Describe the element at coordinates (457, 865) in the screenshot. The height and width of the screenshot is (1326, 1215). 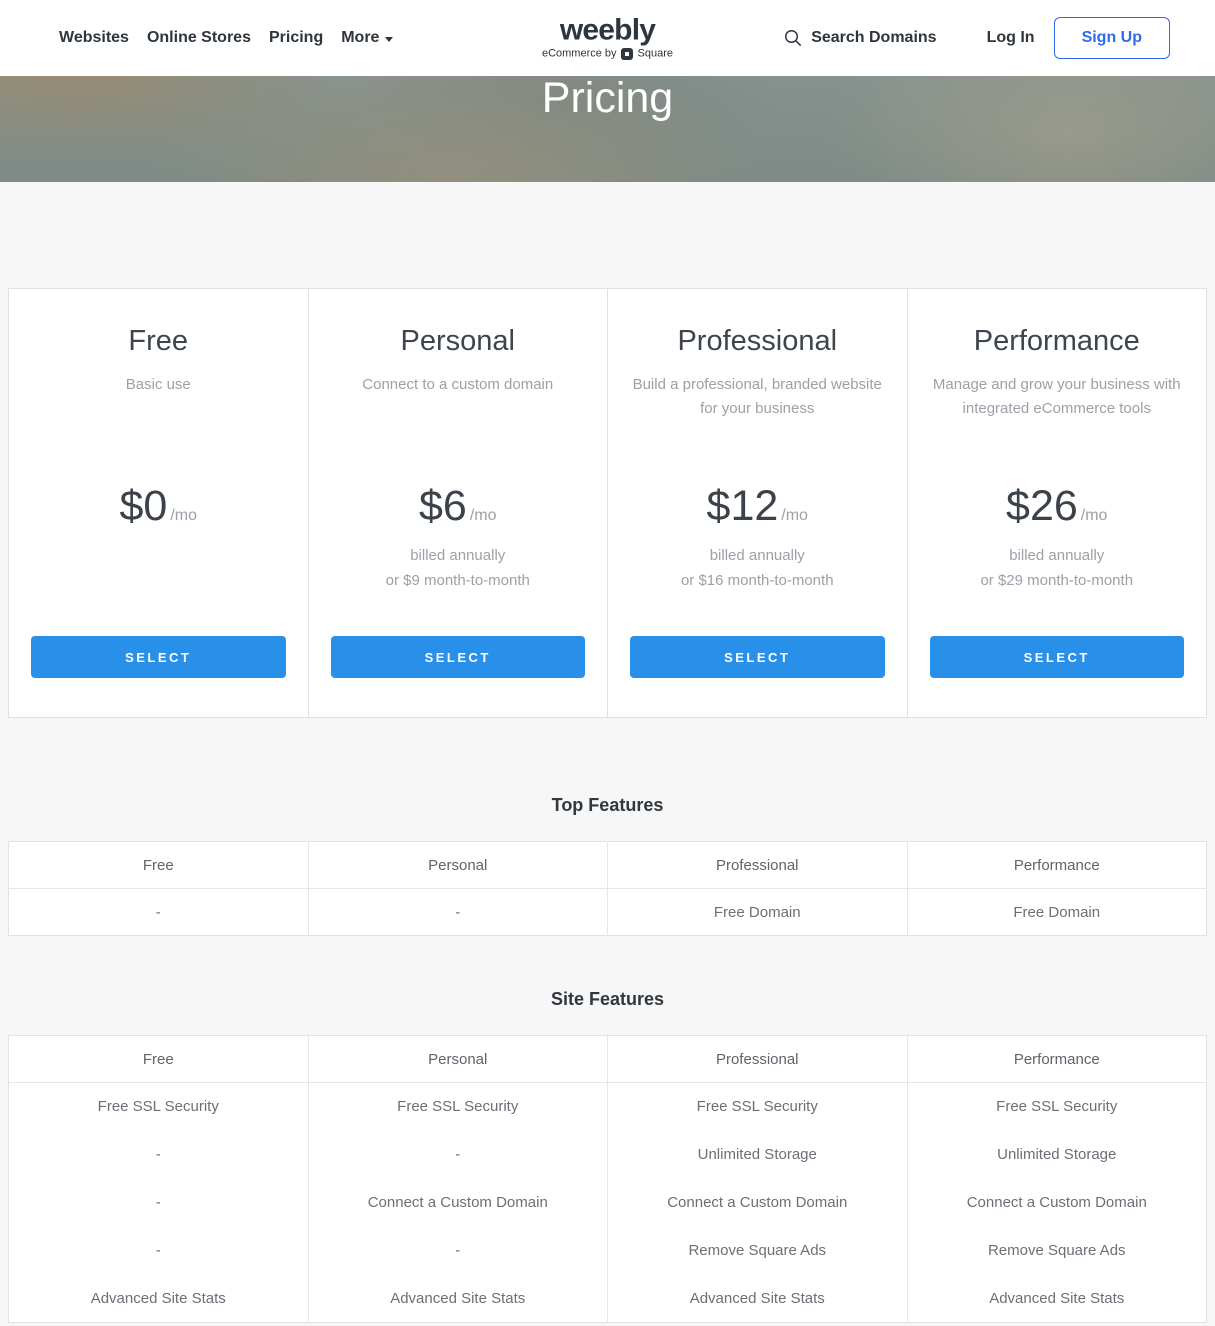
I see `column-header-personal: Personal` at that location.